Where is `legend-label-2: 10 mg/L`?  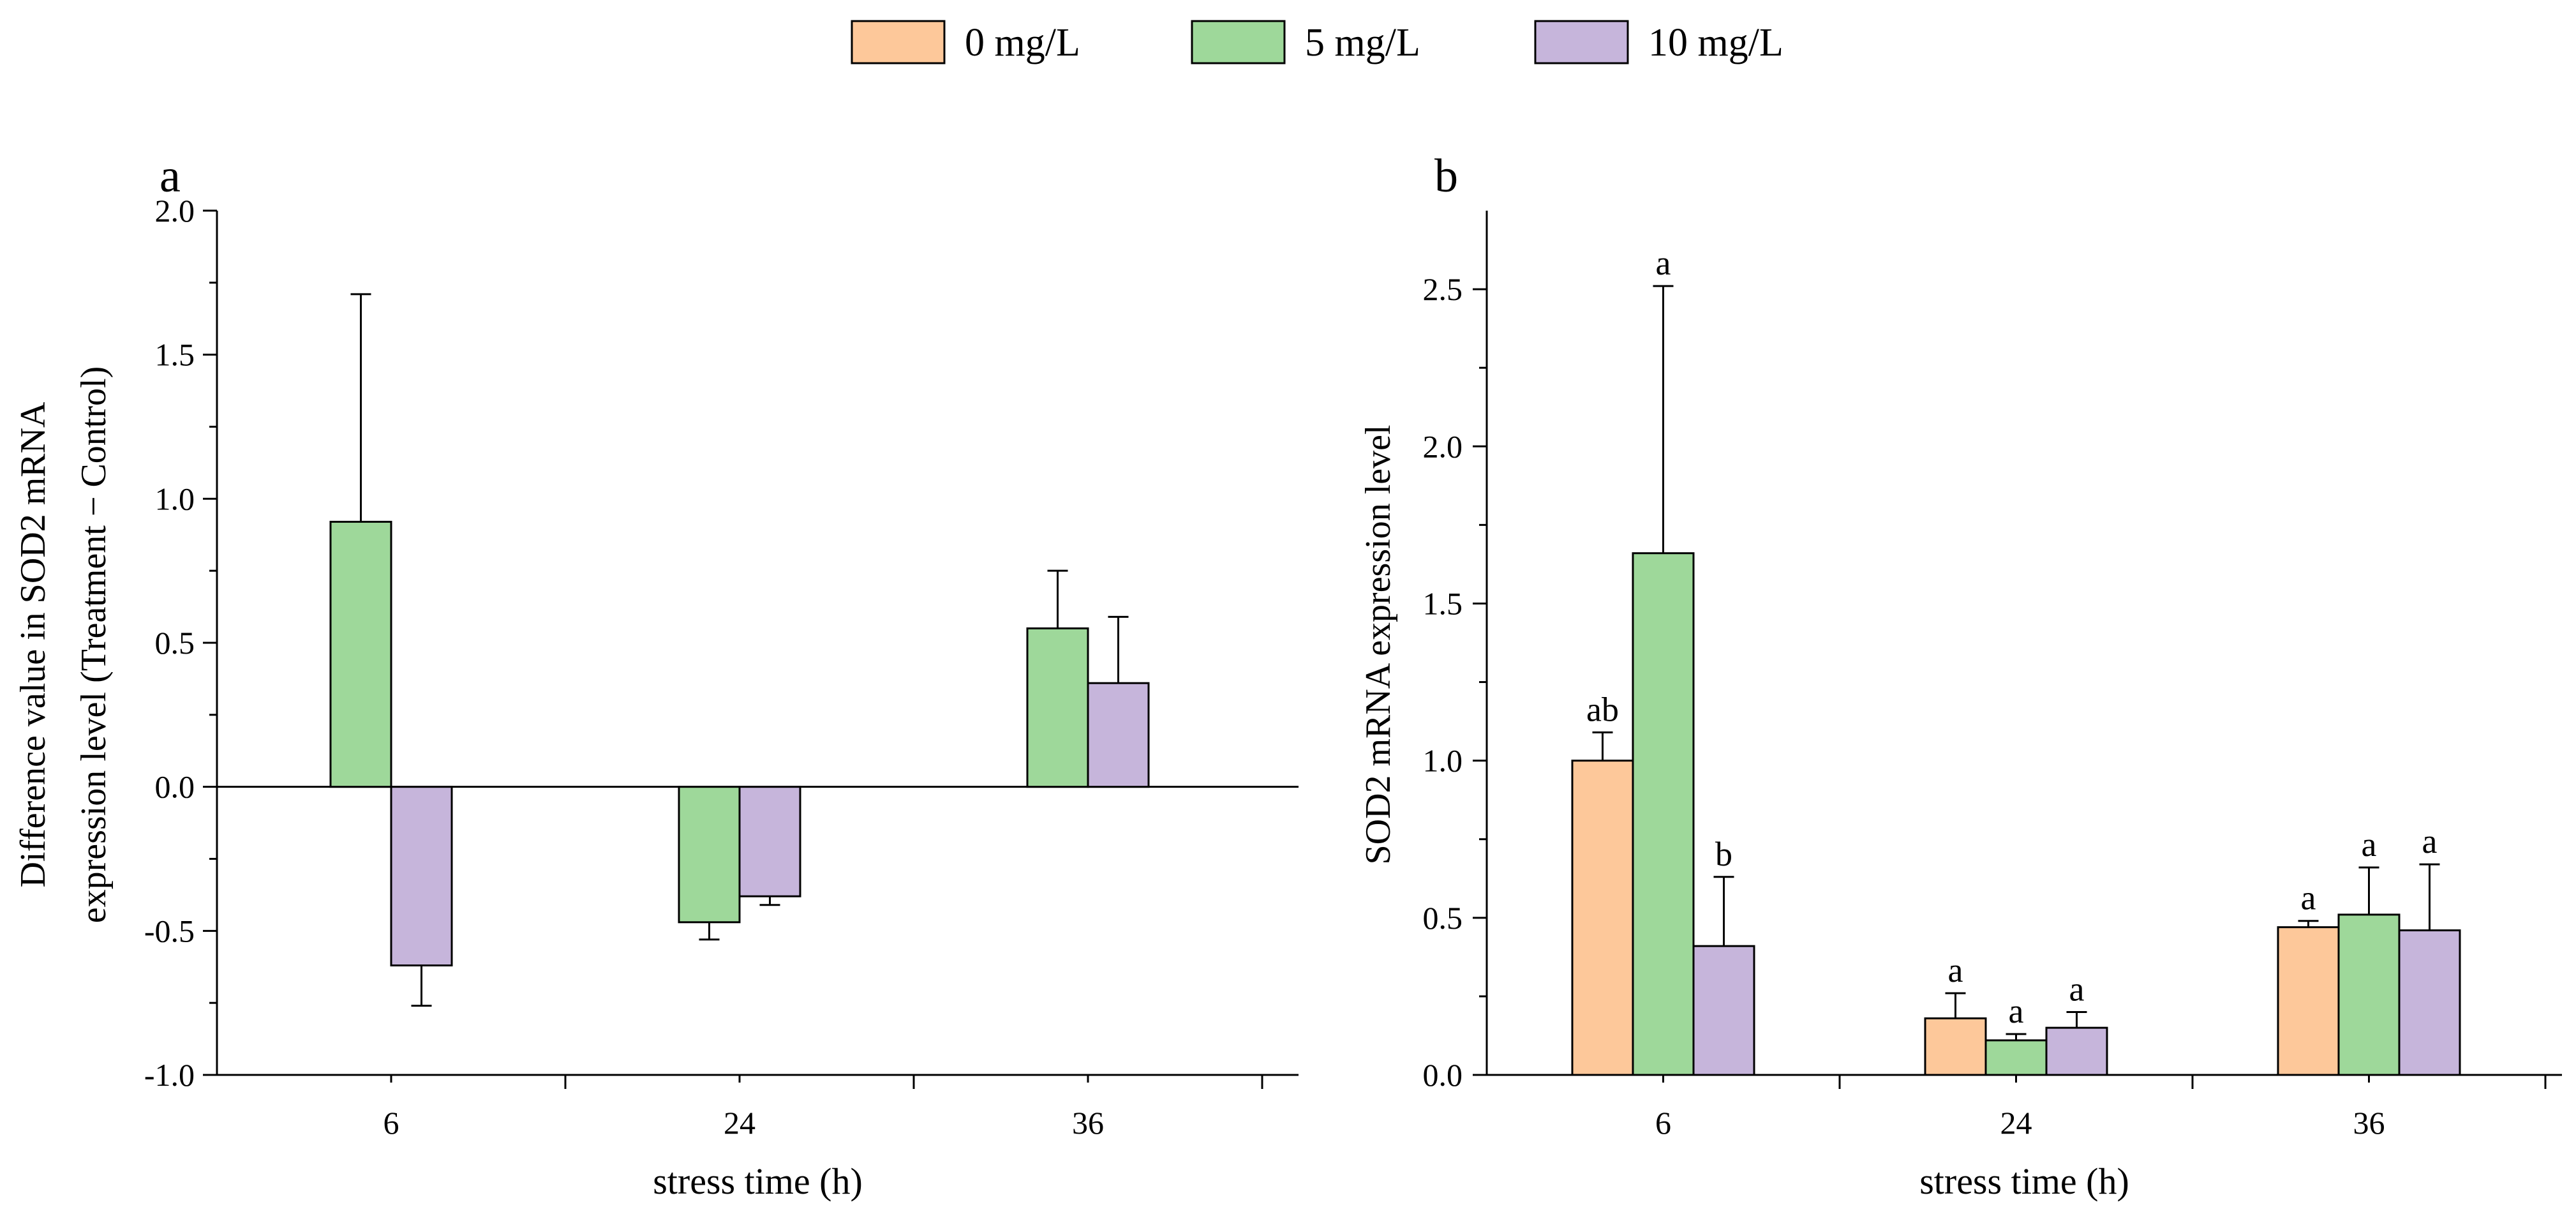 legend-label-2: 10 mg/L is located at coordinates (1715, 42).